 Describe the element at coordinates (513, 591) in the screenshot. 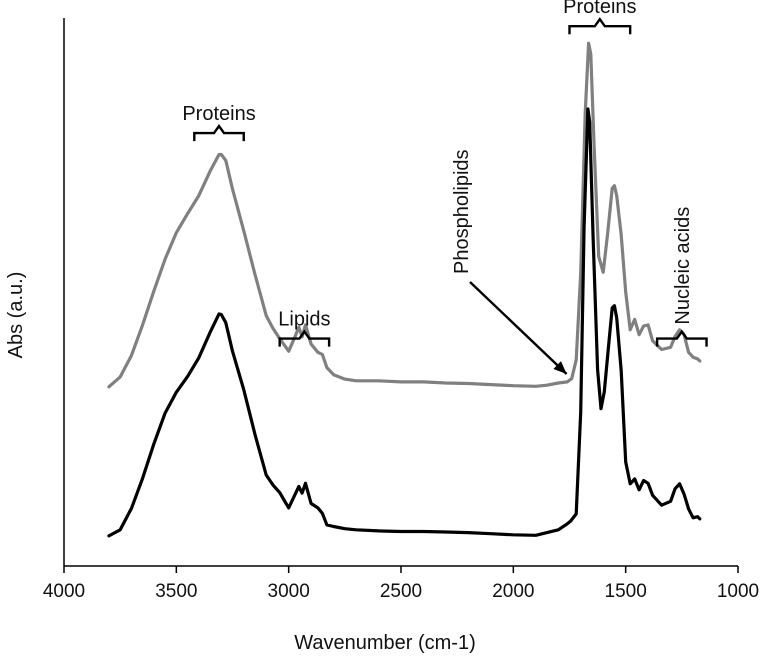

I see `x-tick-label: 2000` at that location.